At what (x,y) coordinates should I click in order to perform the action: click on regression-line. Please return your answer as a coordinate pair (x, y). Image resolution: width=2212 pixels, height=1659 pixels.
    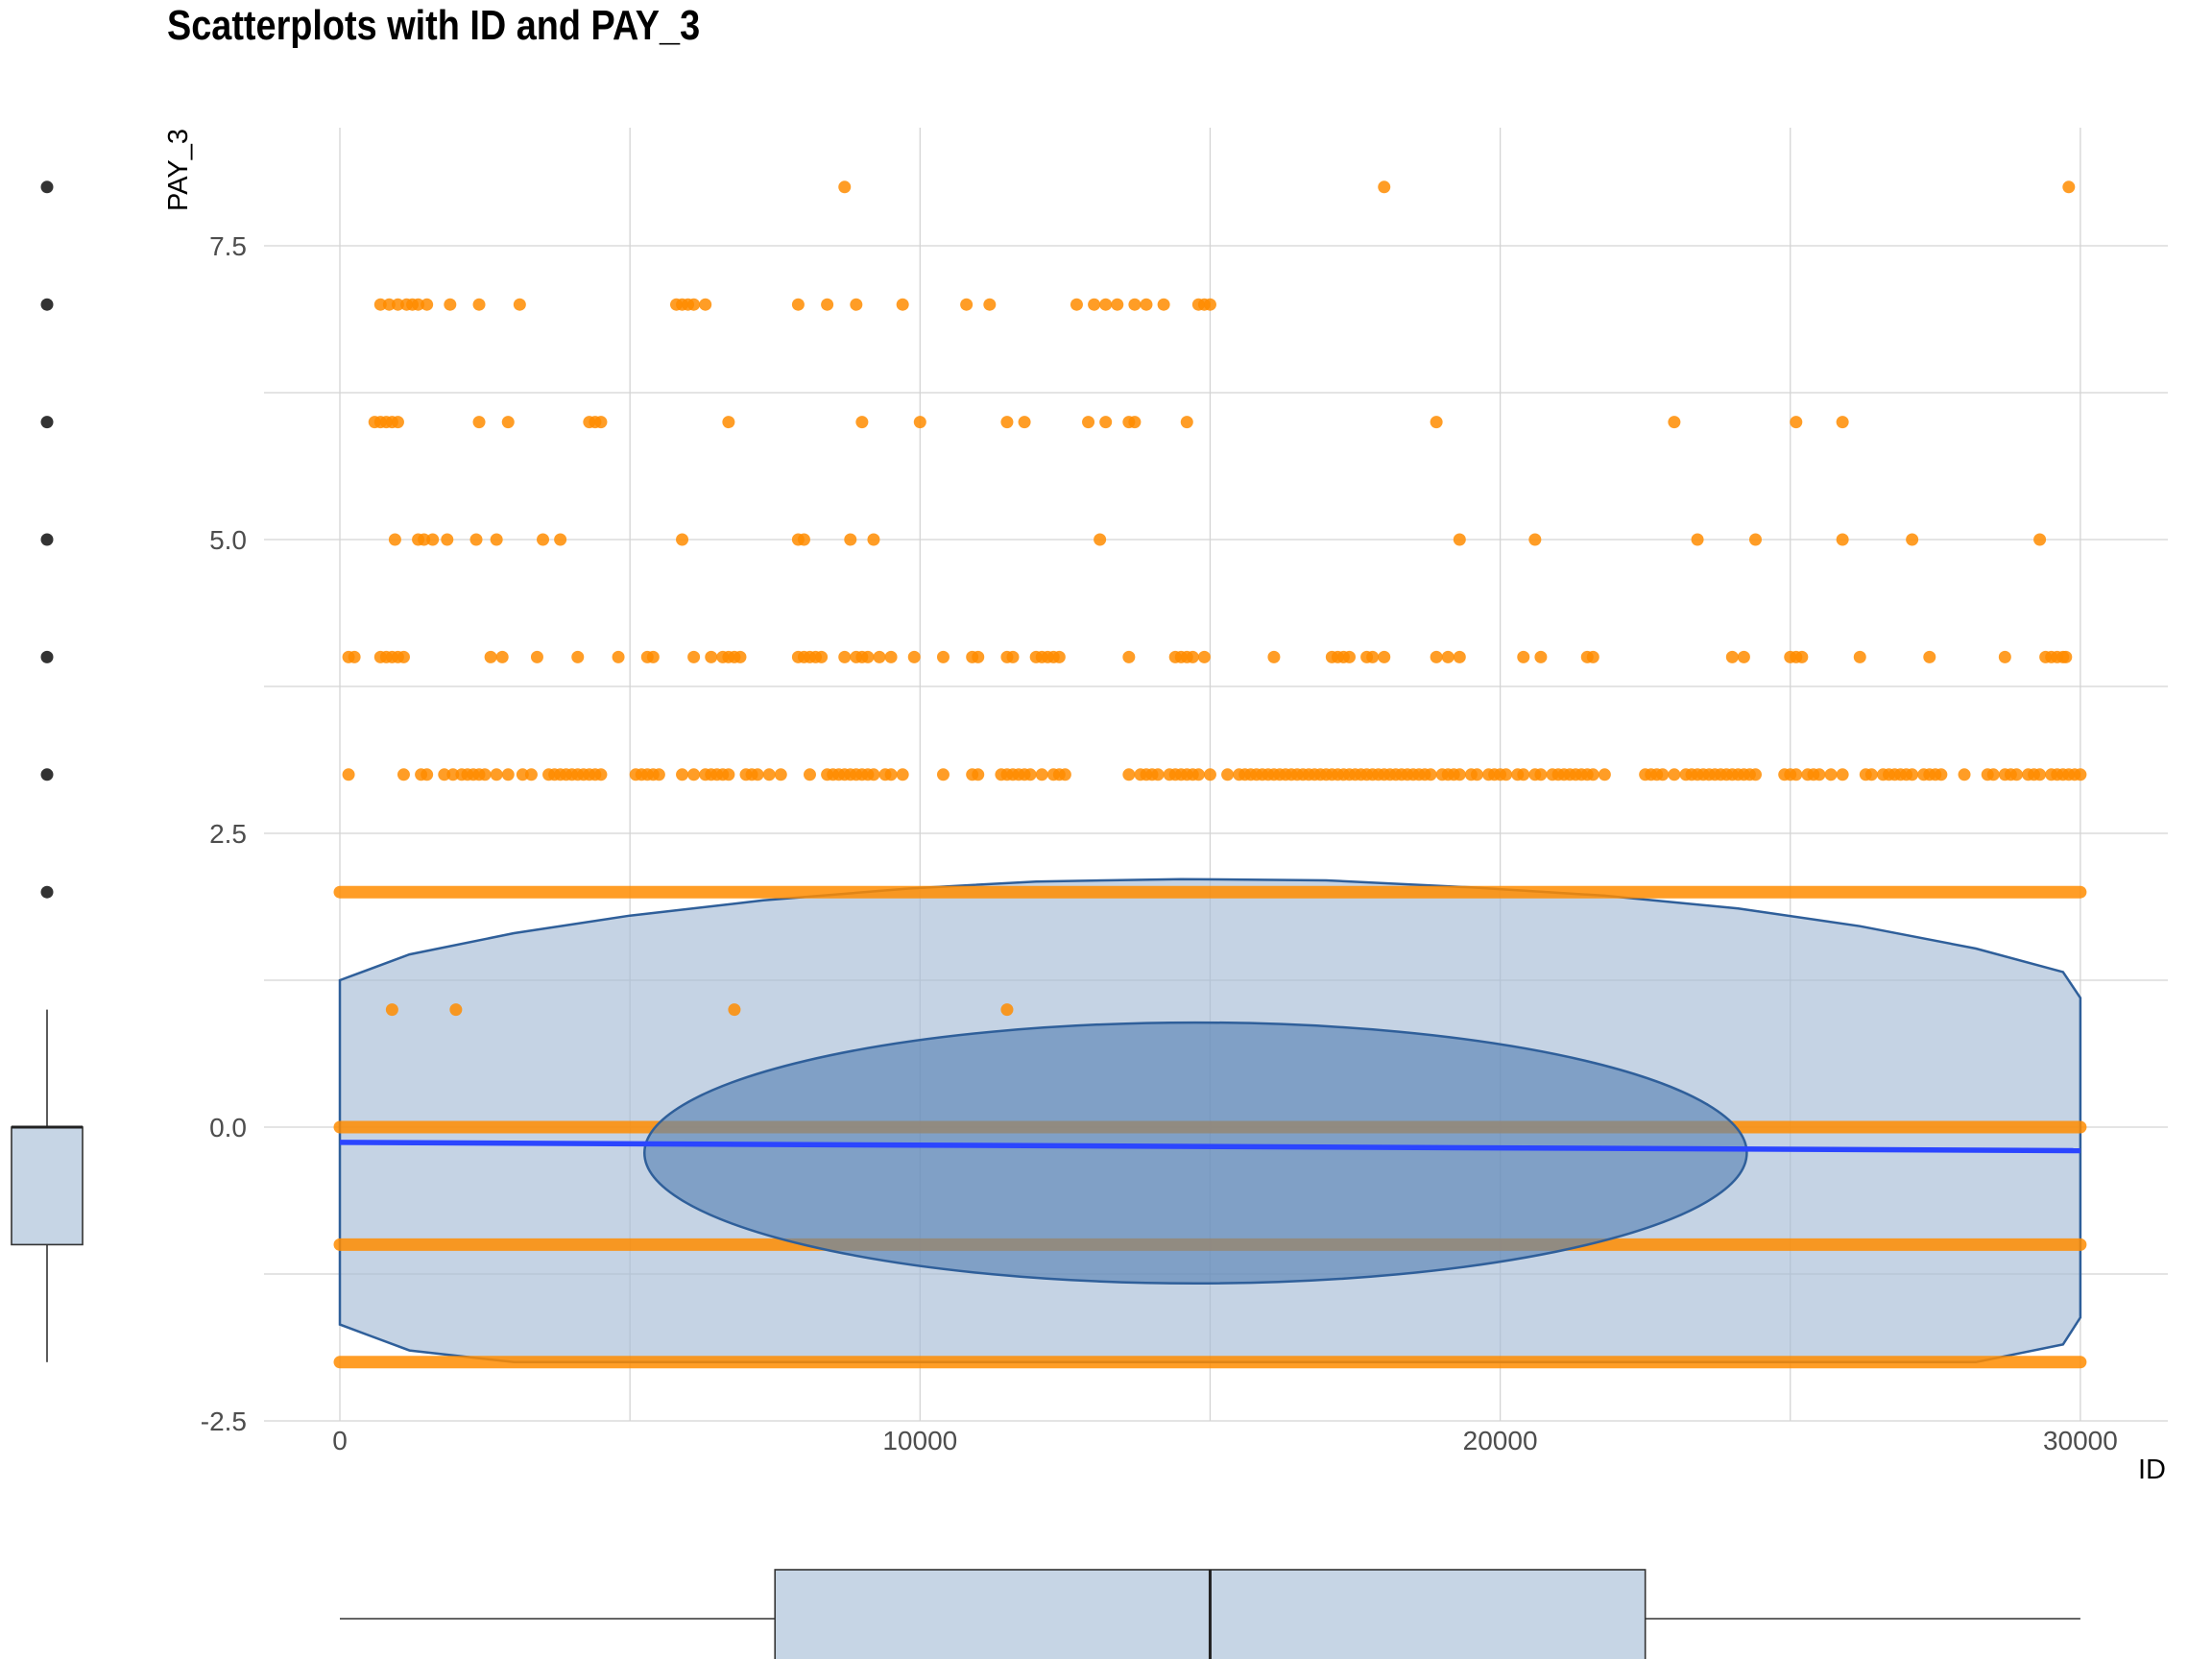
    Looking at the image, I should click on (1209, 1147).